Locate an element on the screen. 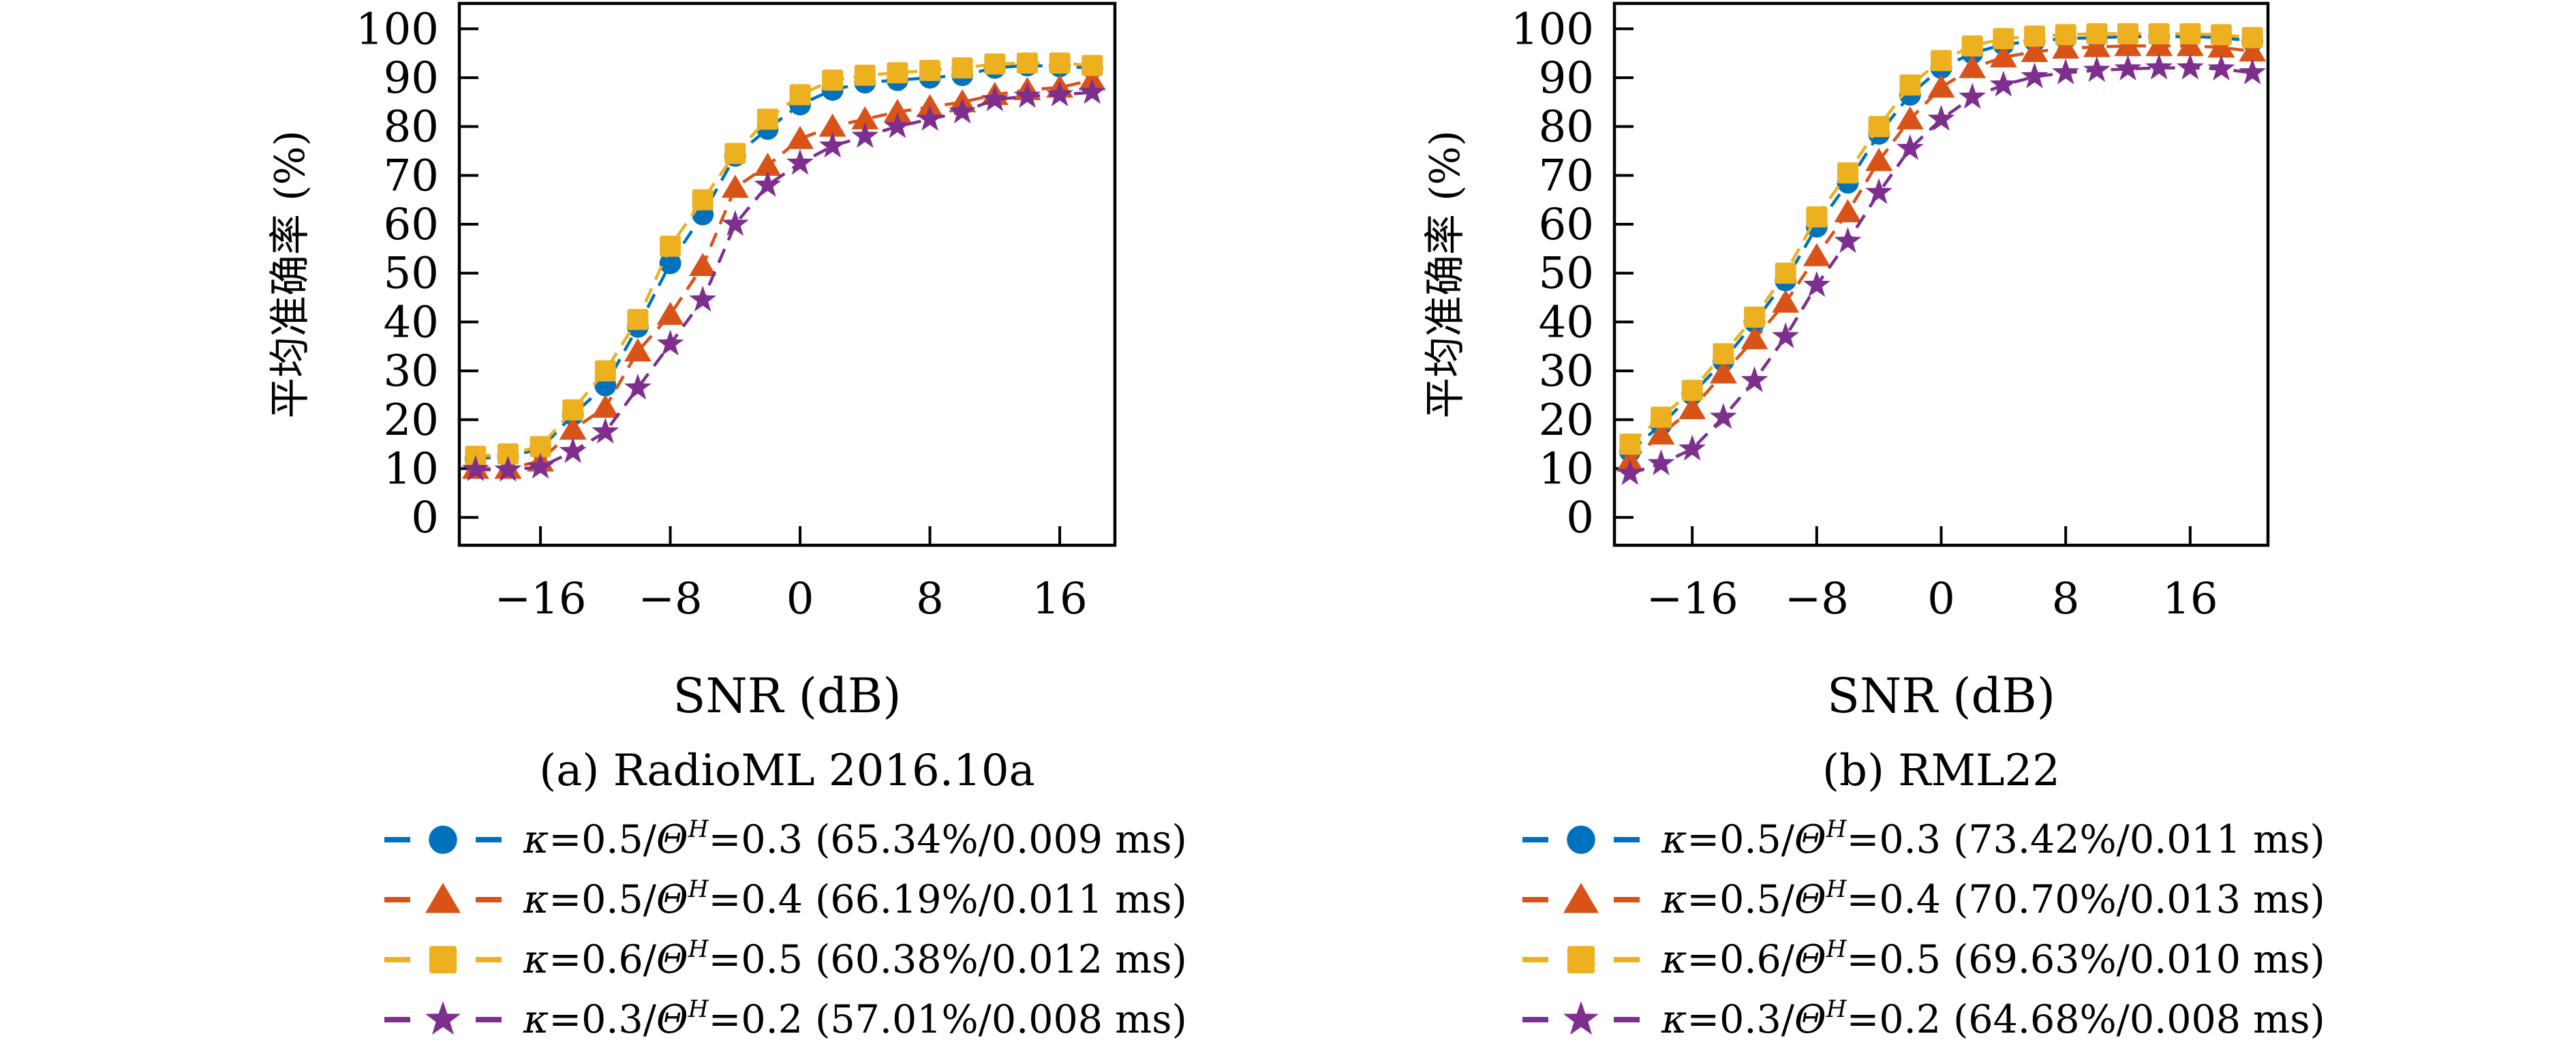 Image resolution: width=2576 pixels, height=1051 pixels. legend-item: κ=0.5/ΘH=0.3 (65.34%/0.009 ms) is located at coordinates (785, 840).